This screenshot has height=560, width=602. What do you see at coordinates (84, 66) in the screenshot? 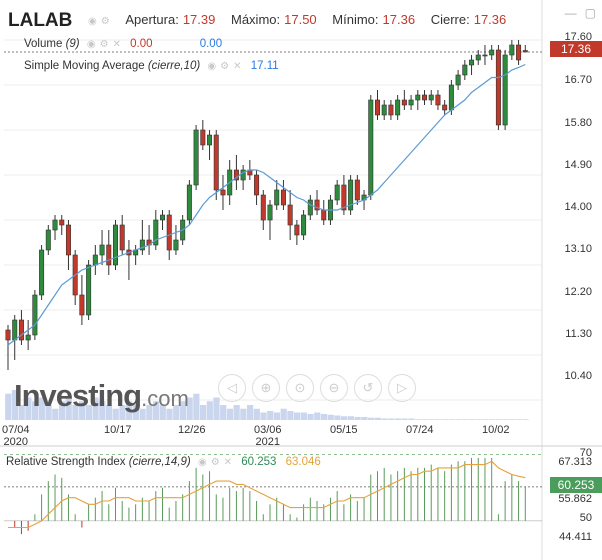
I see `sma-label: Simple Moving Average` at bounding box center [84, 66].